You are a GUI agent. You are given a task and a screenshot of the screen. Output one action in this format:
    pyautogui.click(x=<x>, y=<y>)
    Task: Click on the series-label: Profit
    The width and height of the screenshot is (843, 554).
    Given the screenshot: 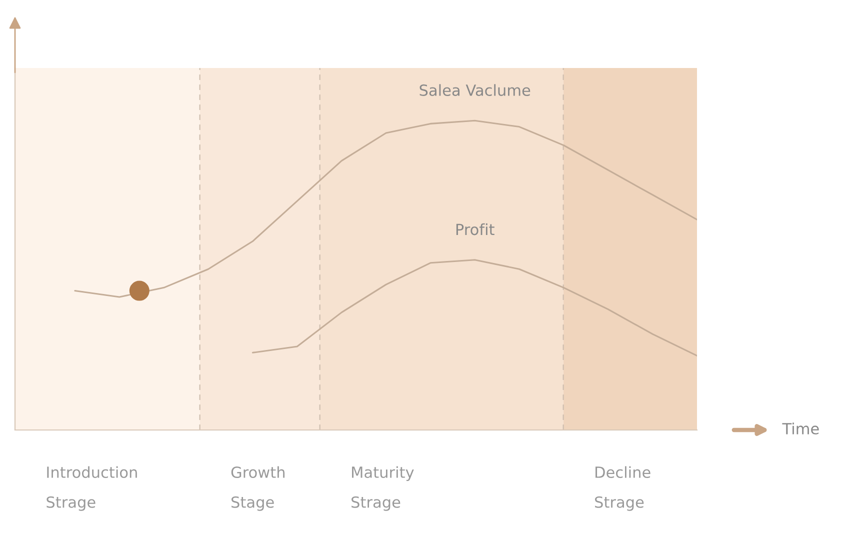 What is the action you would take?
    pyautogui.click(x=475, y=229)
    